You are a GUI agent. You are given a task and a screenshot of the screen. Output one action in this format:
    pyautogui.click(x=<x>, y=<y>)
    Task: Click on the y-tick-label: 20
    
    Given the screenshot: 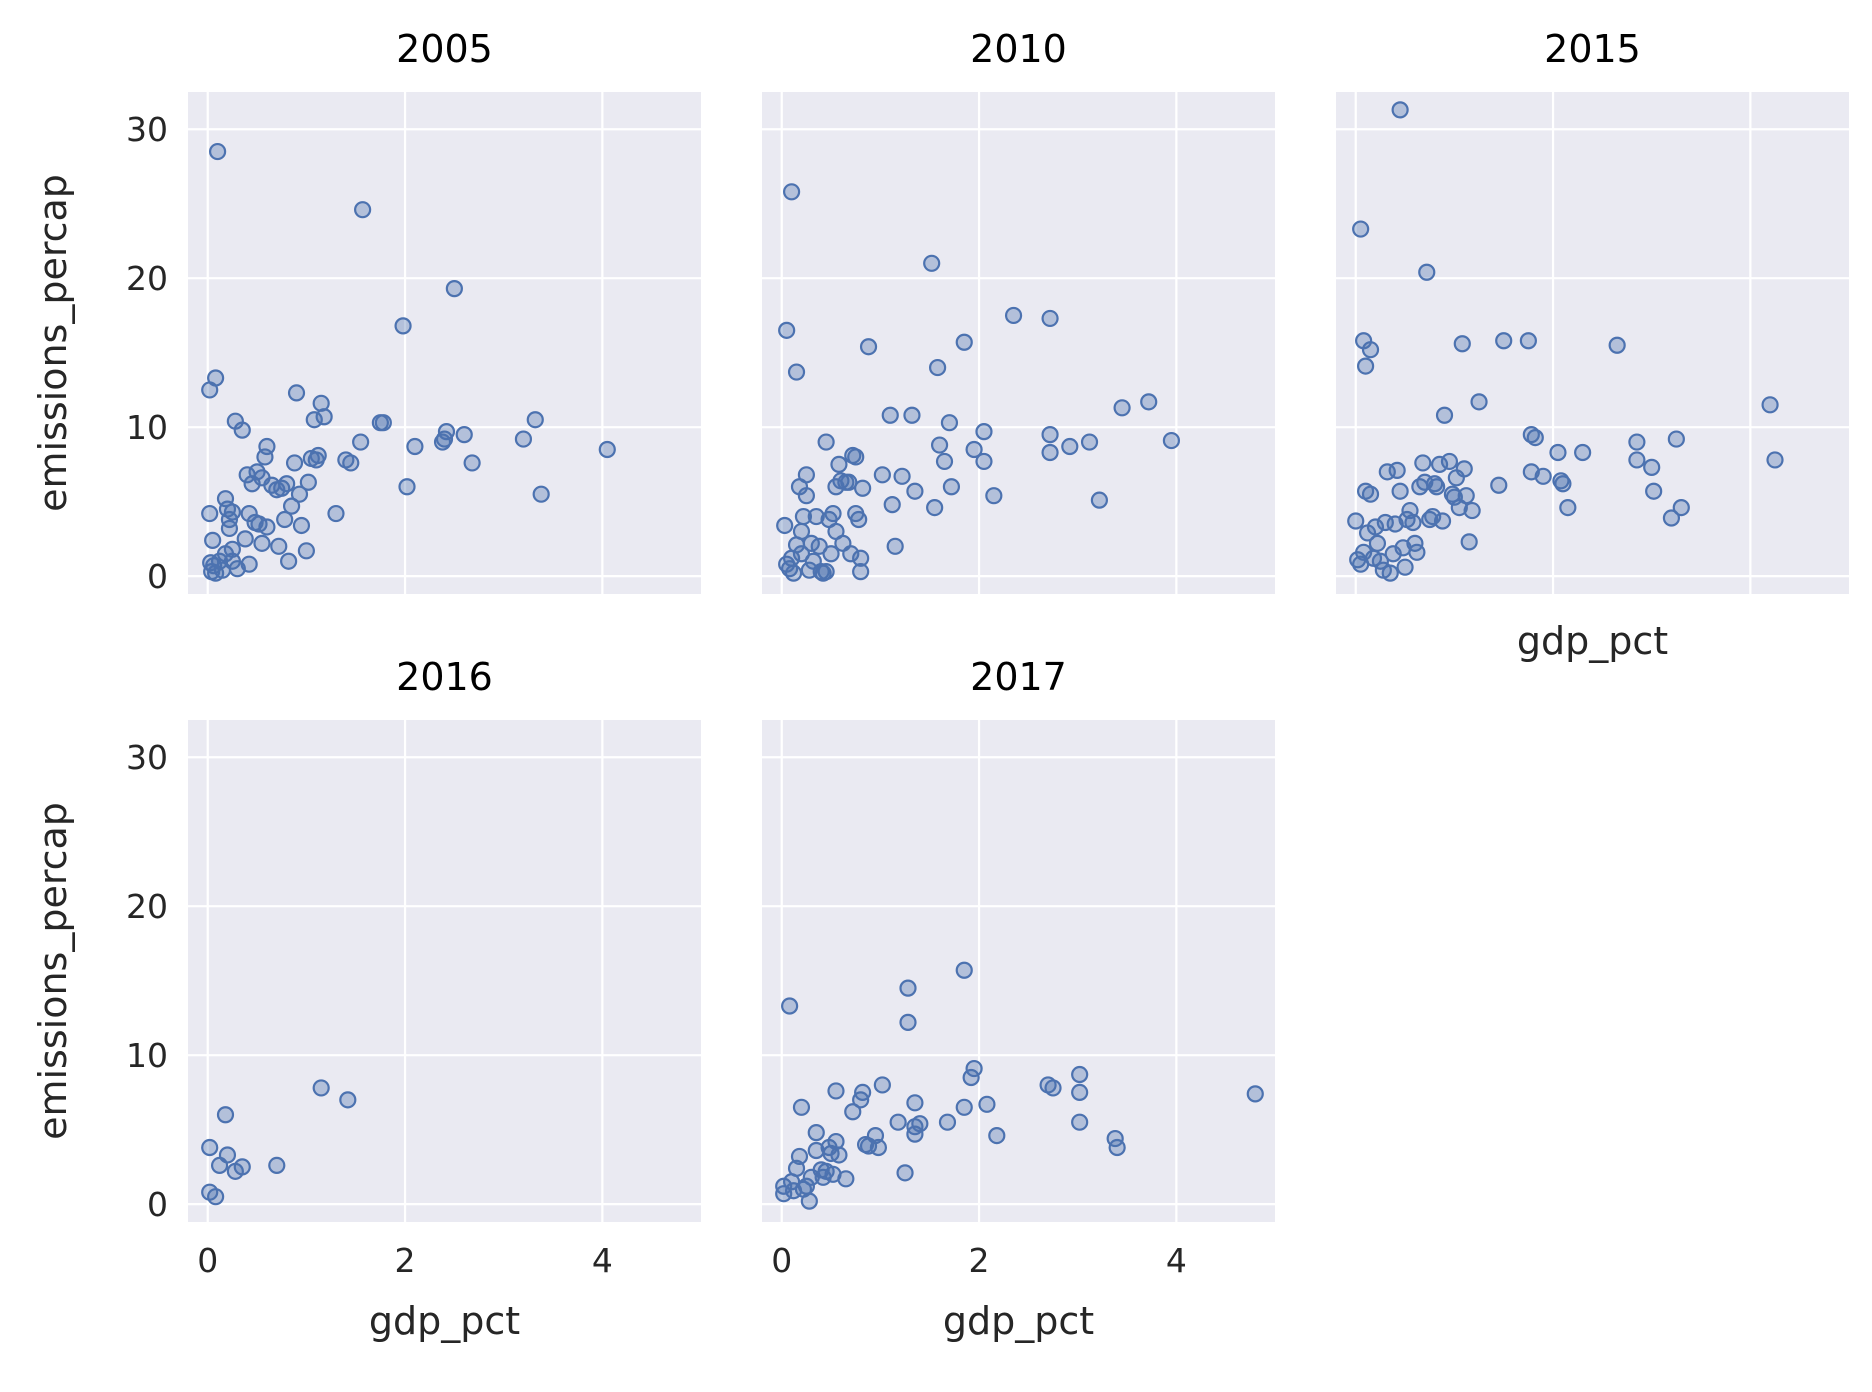 What is the action you would take?
    pyautogui.click(x=147, y=906)
    